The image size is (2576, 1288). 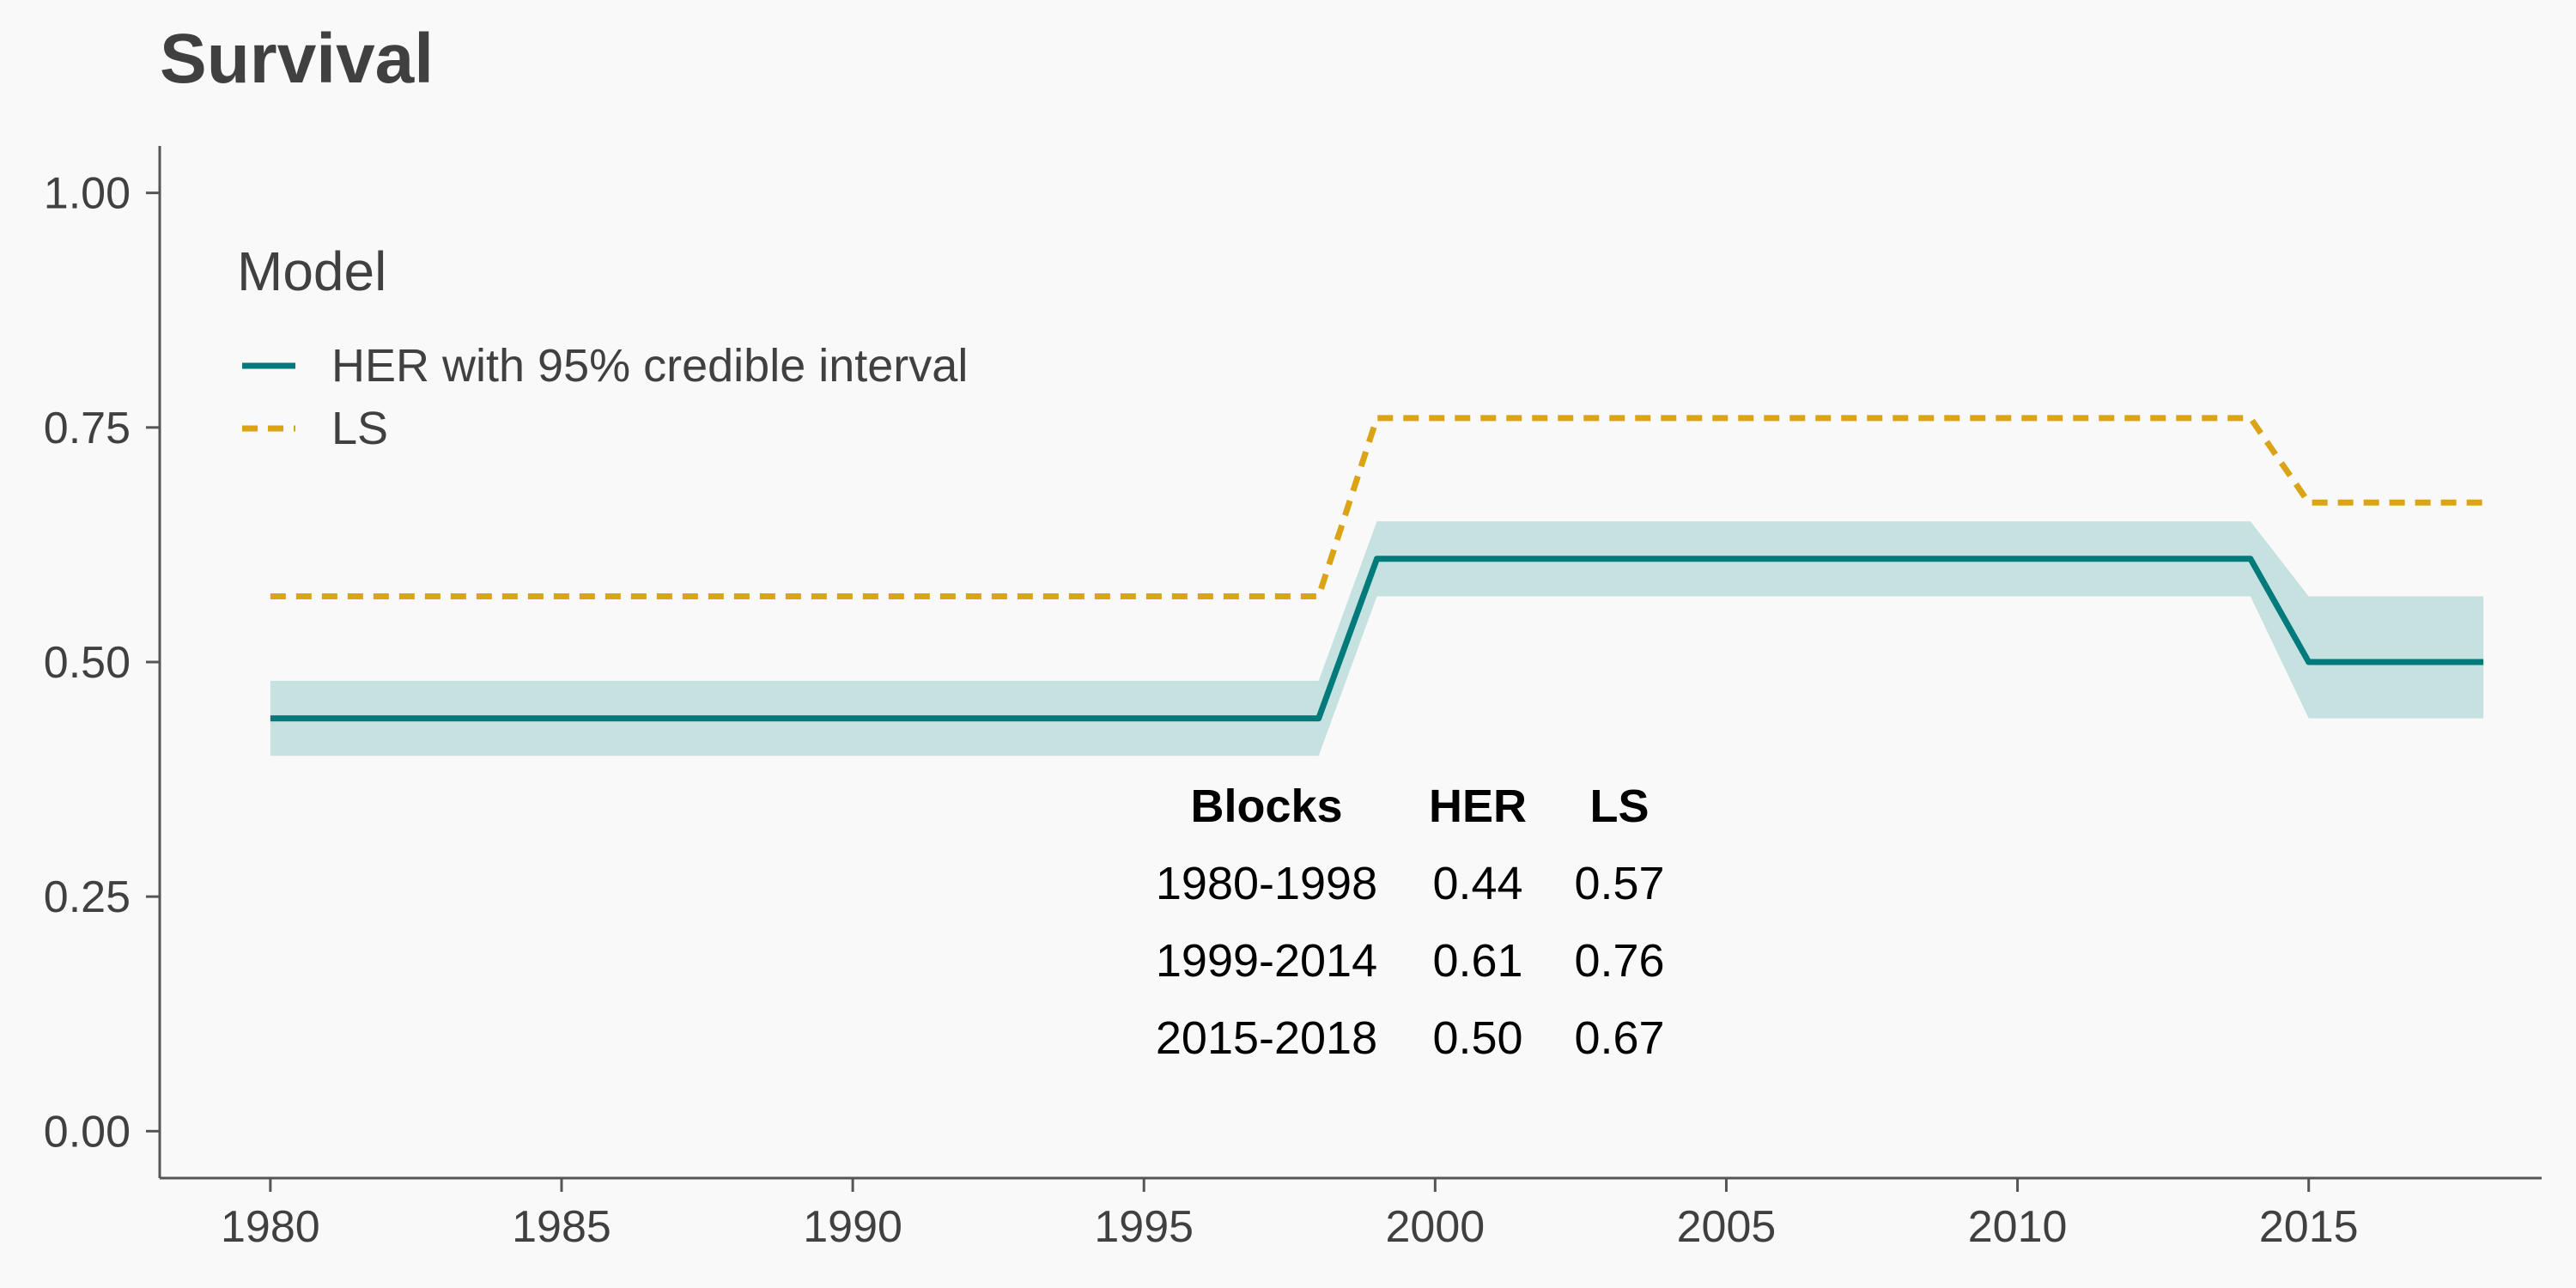 What do you see at coordinates (1477, 1038) in the screenshot?
I see `table-cell: 0.50` at bounding box center [1477, 1038].